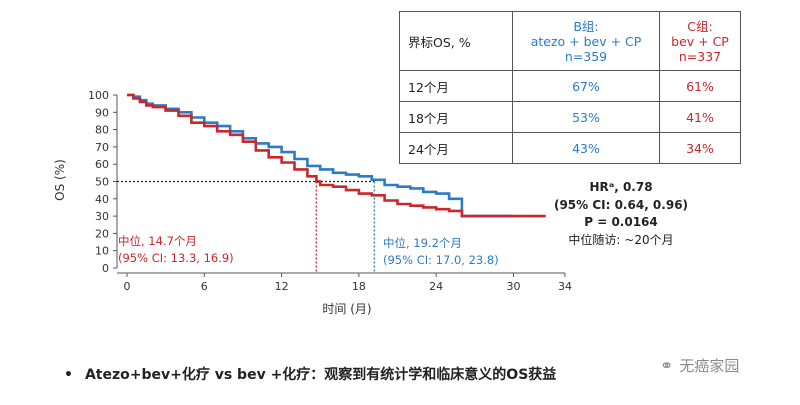 This screenshot has width=800, height=405. I want to click on table-header-group-b: B组: atezo + bev + CP n=359, so click(586, 41).